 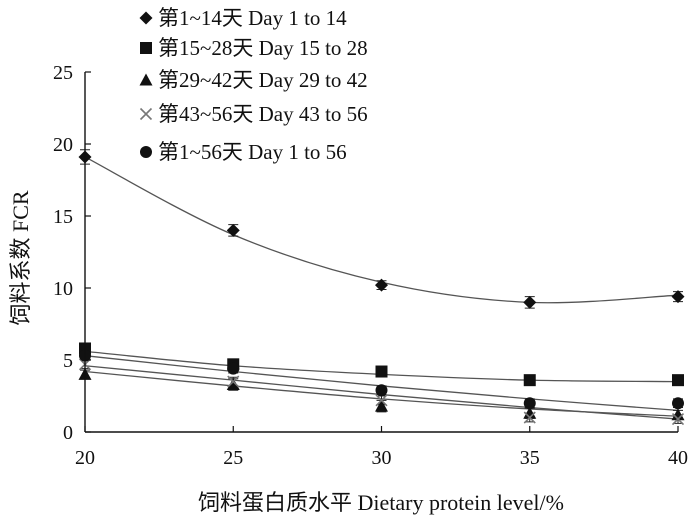 I want to click on y-tick-label: 25, so click(x=63, y=73).